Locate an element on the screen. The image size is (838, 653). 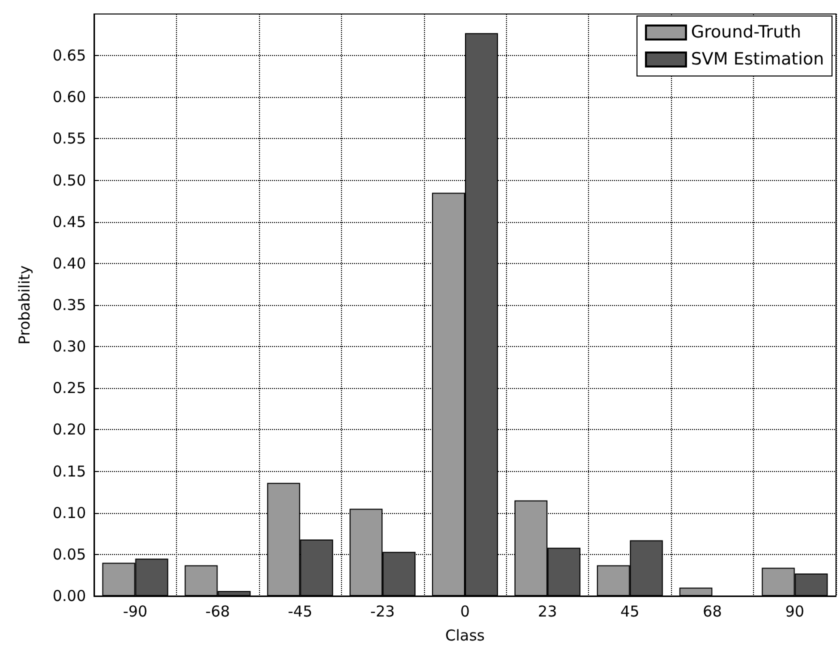
y-tick-label: 0.40 is located at coordinates (69, 263).